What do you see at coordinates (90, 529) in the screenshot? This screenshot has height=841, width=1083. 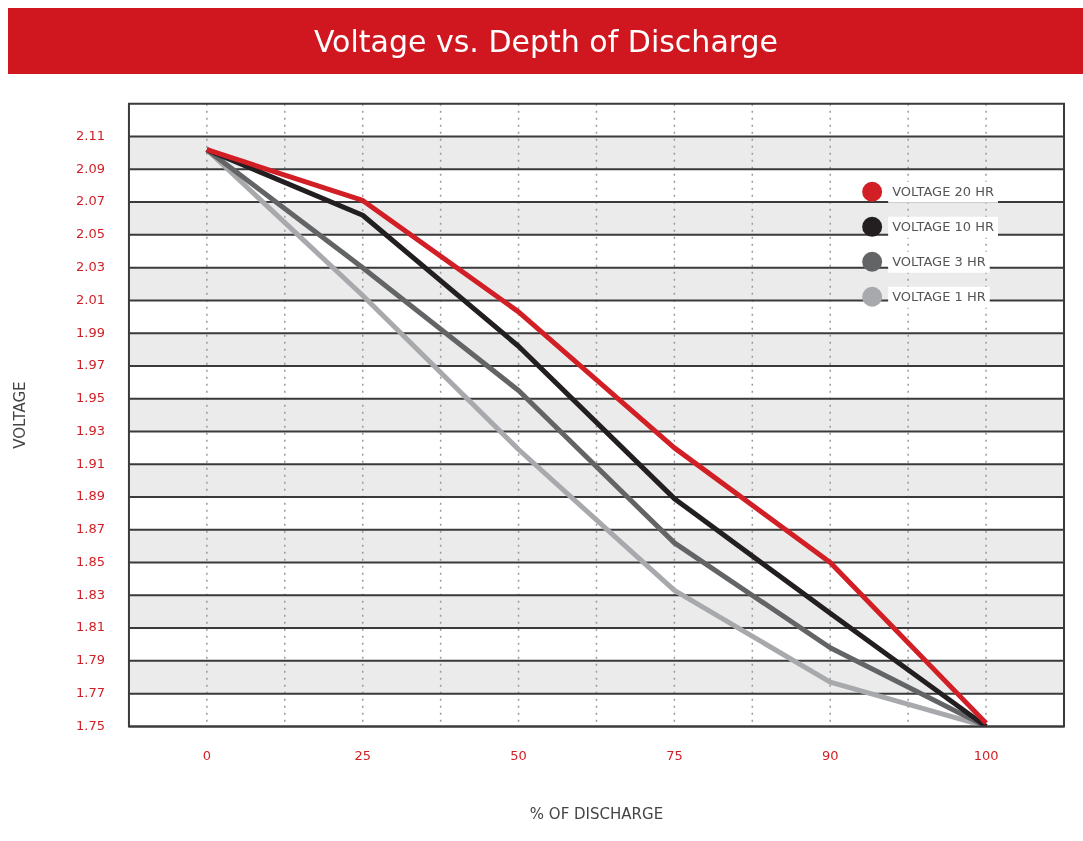 I see `y-tick-label: 1.87` at bounding box center [90, 529].